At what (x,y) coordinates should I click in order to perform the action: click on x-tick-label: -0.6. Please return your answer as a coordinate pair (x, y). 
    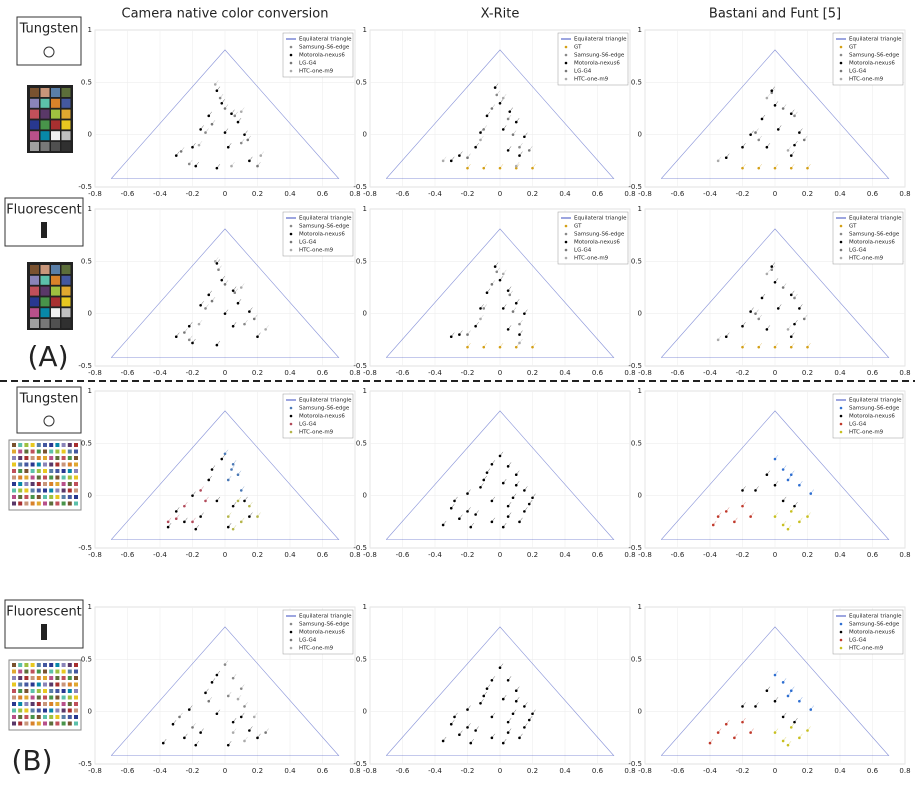
    Looking at the image, I should click on (128, 373).